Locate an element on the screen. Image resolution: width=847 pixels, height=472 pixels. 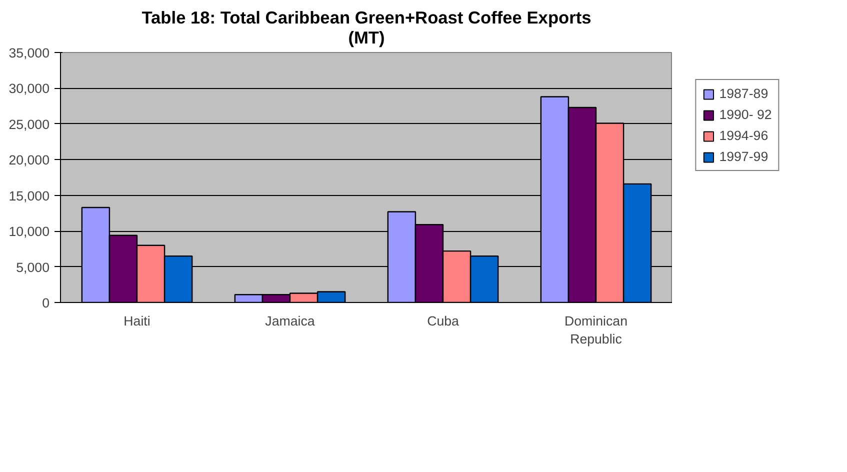
x-tick-label: Haiti is located at coordinates (137, 321).